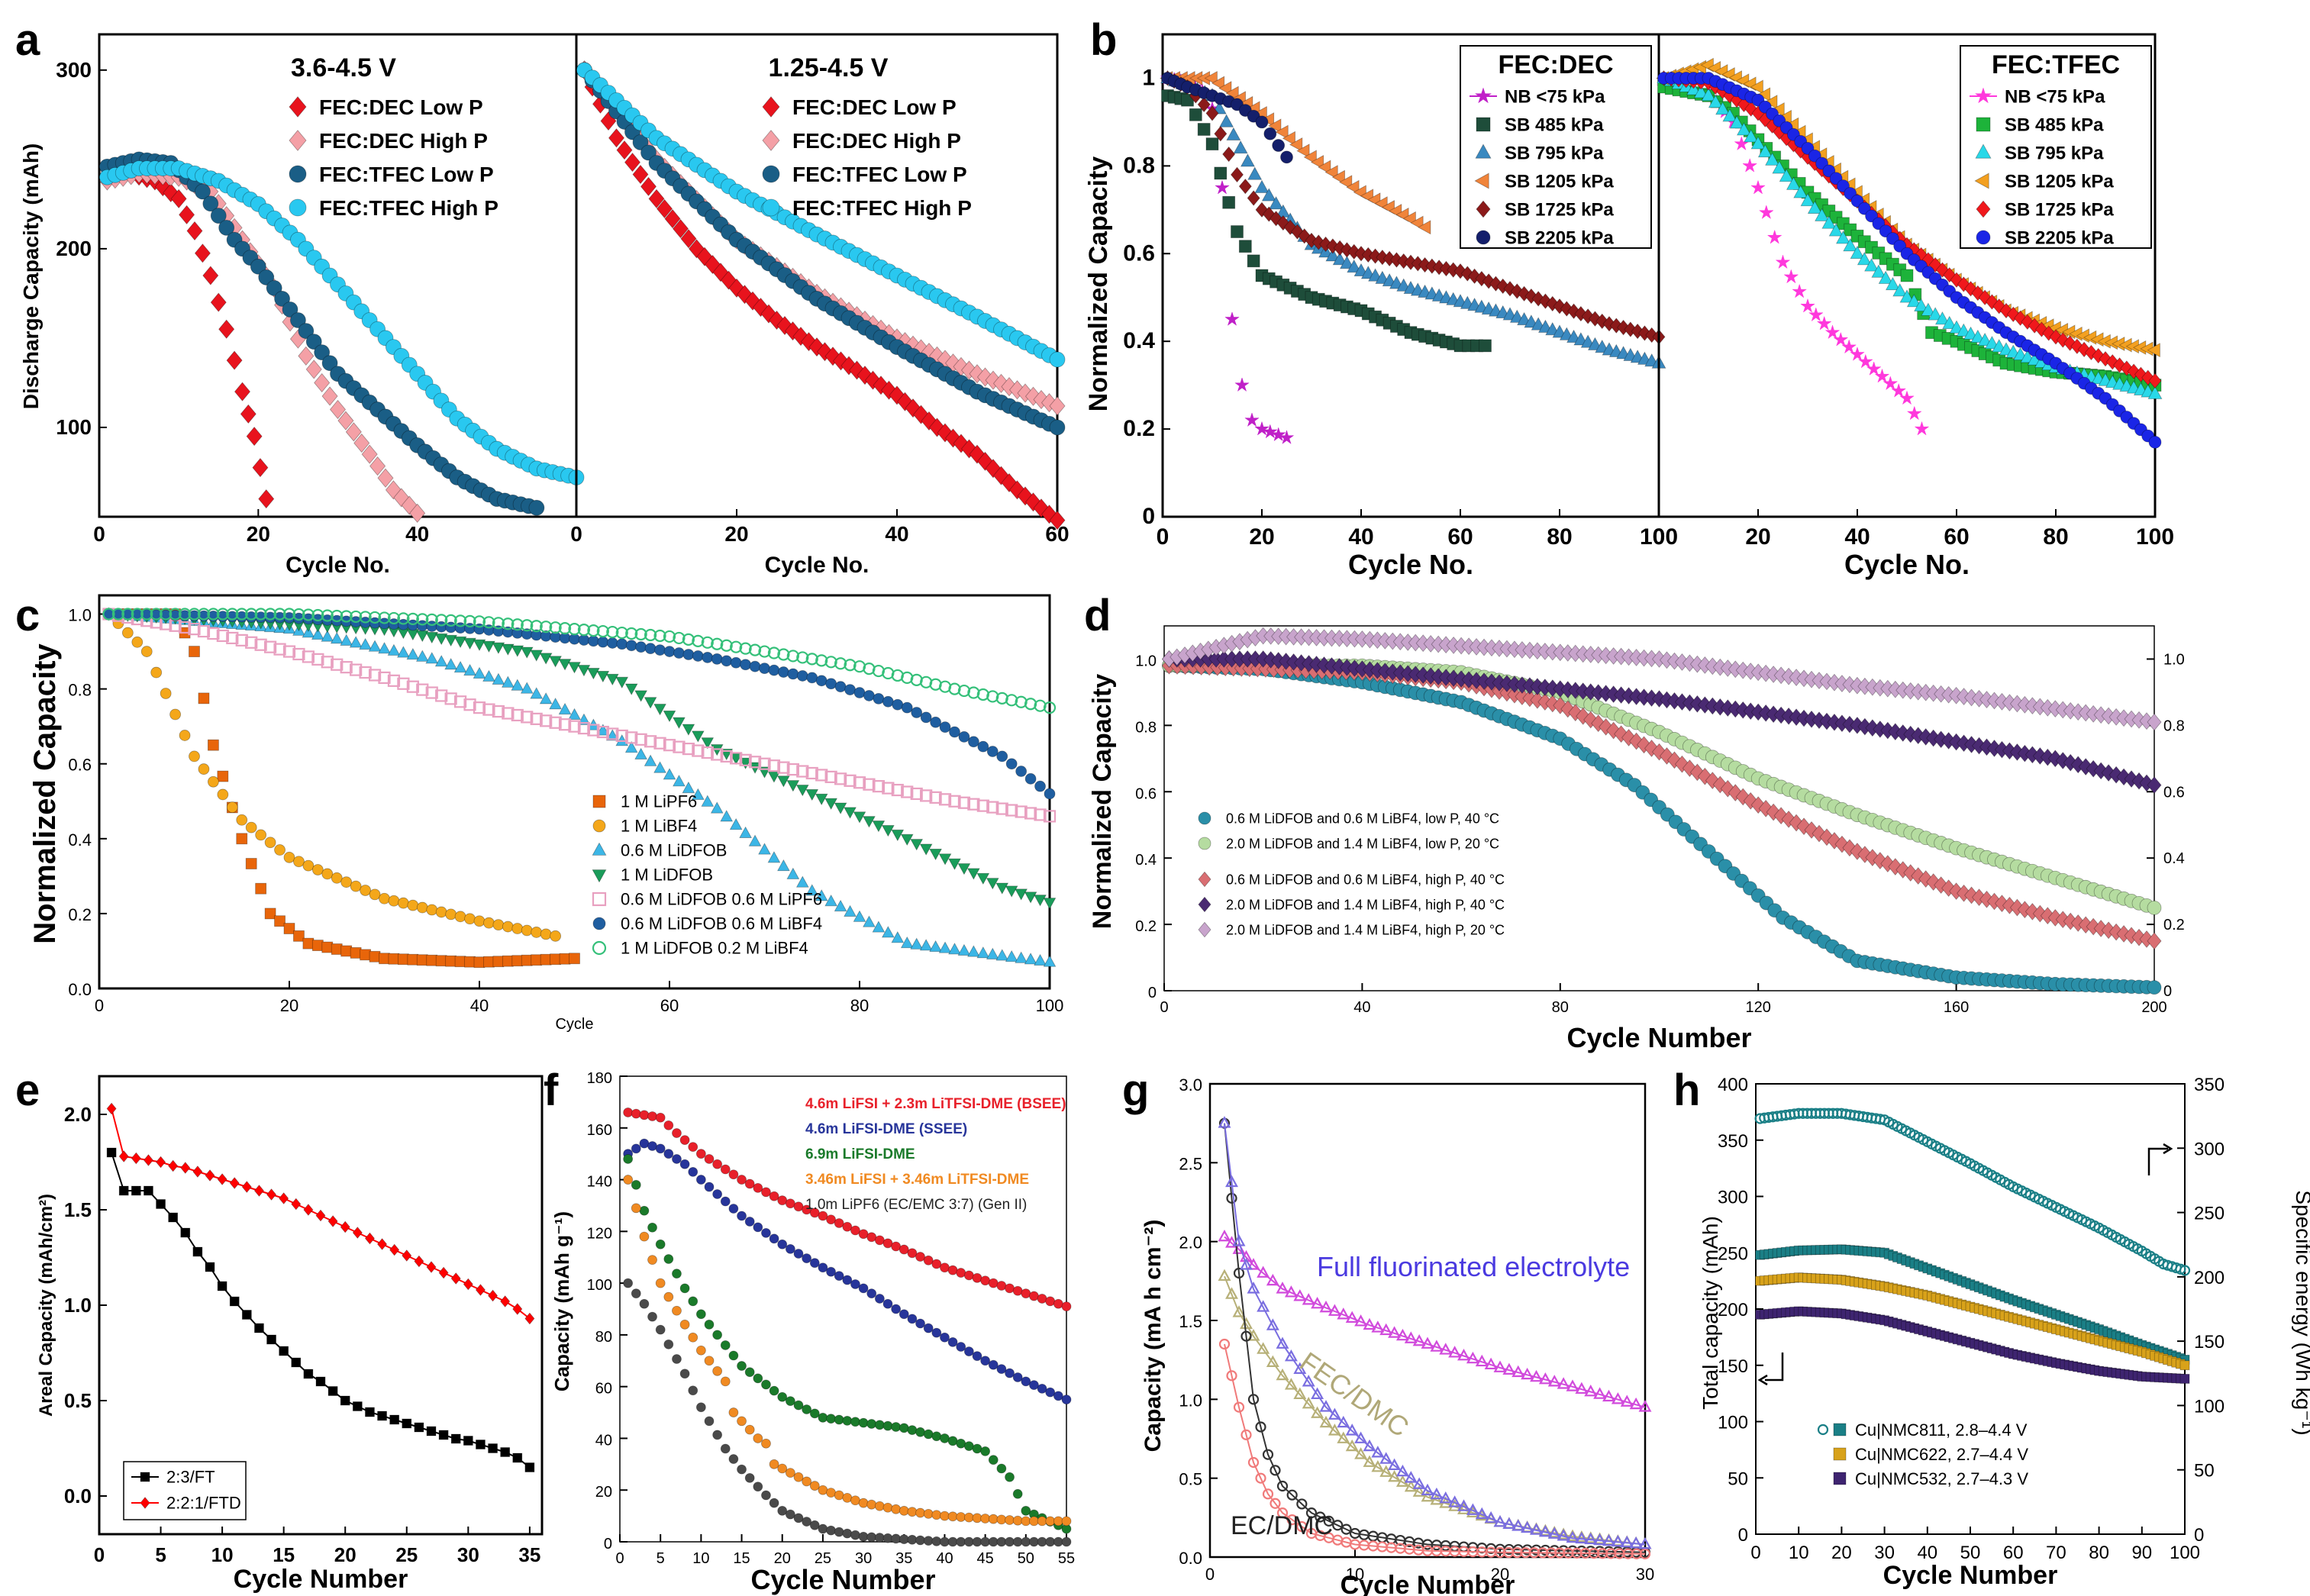  Describe the element at coordinates (1139, 253) in the screenshot. I see `y-tick-label: 0.6` at that location.